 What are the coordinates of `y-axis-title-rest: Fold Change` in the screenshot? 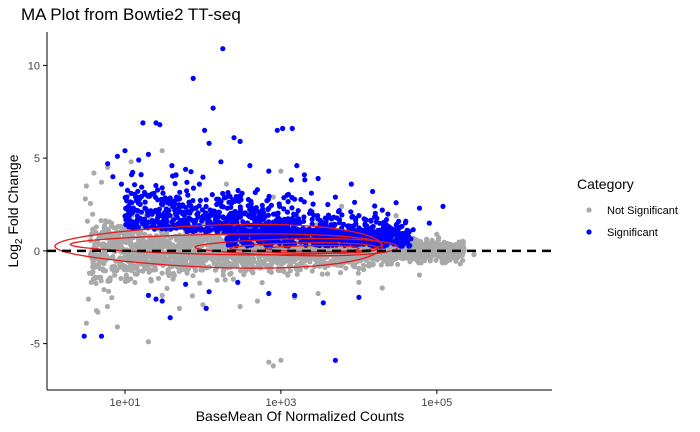 It's located at (13, 196).